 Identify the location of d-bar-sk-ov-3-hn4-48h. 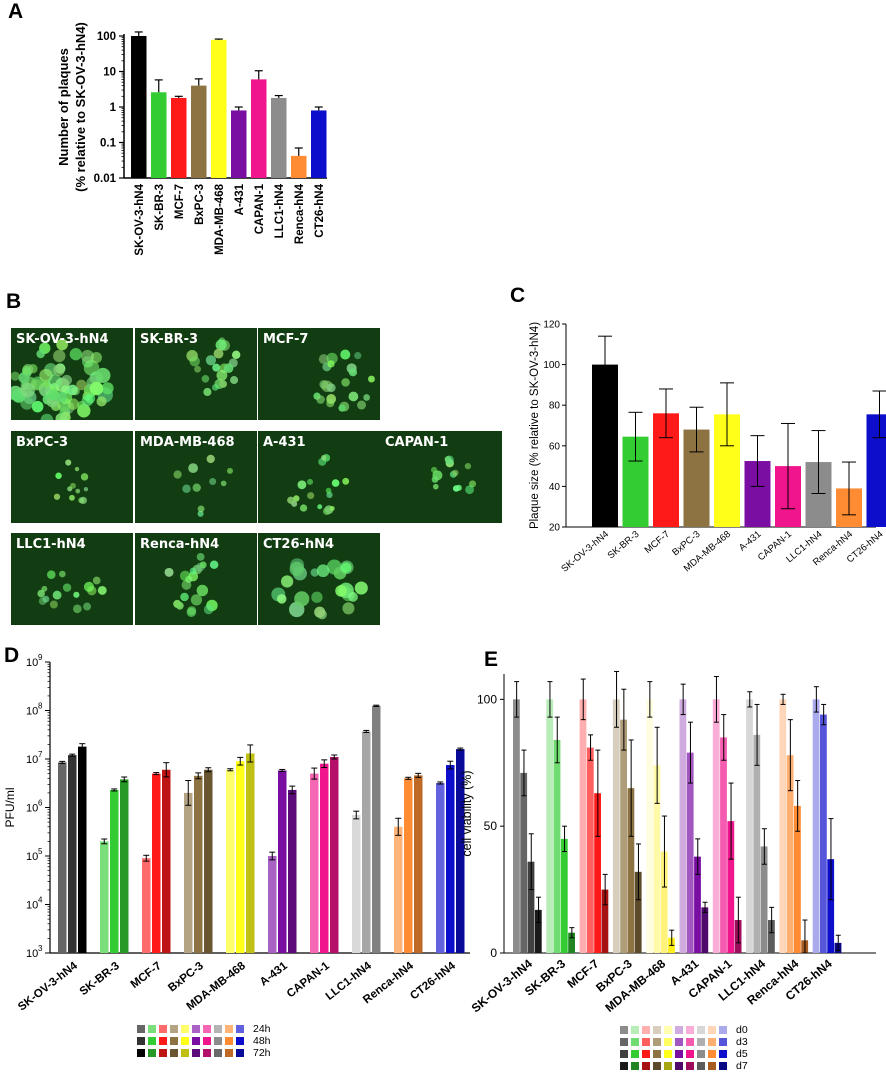
(72, 854).